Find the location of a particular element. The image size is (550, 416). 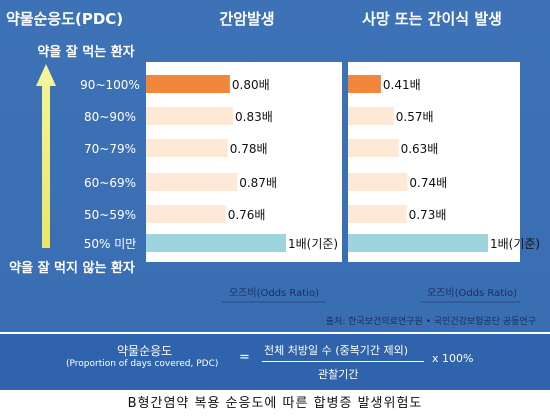

arrow-top-label: 약을 잘 먹는 환자 is located at coordinates (85, 52).